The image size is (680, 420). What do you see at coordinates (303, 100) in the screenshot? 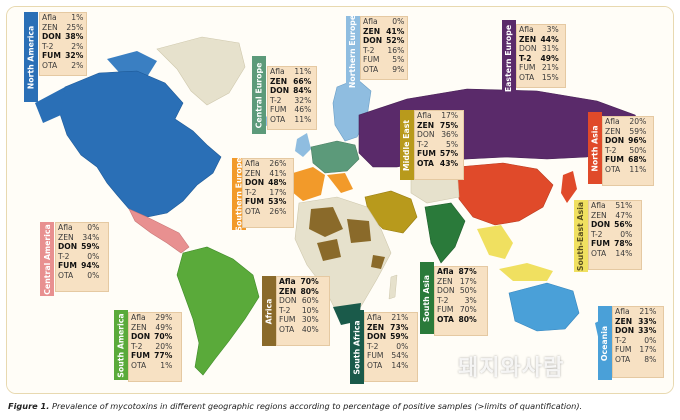
I see `toxin-percent: 32%` at bounding box center [303, 100].